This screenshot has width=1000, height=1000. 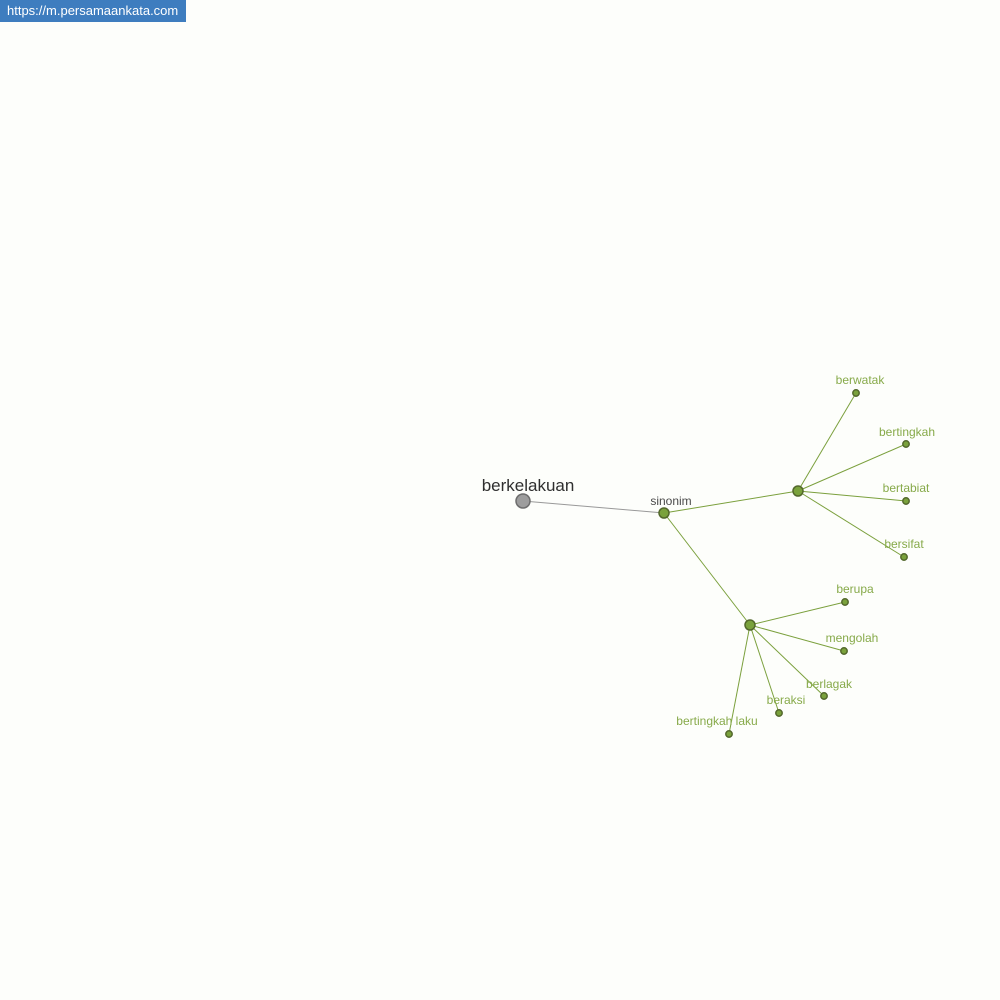 What do you see at coordinates (856, 393) in the screenshot?
I see `node-berwatak` at bounding box center [856, 393].